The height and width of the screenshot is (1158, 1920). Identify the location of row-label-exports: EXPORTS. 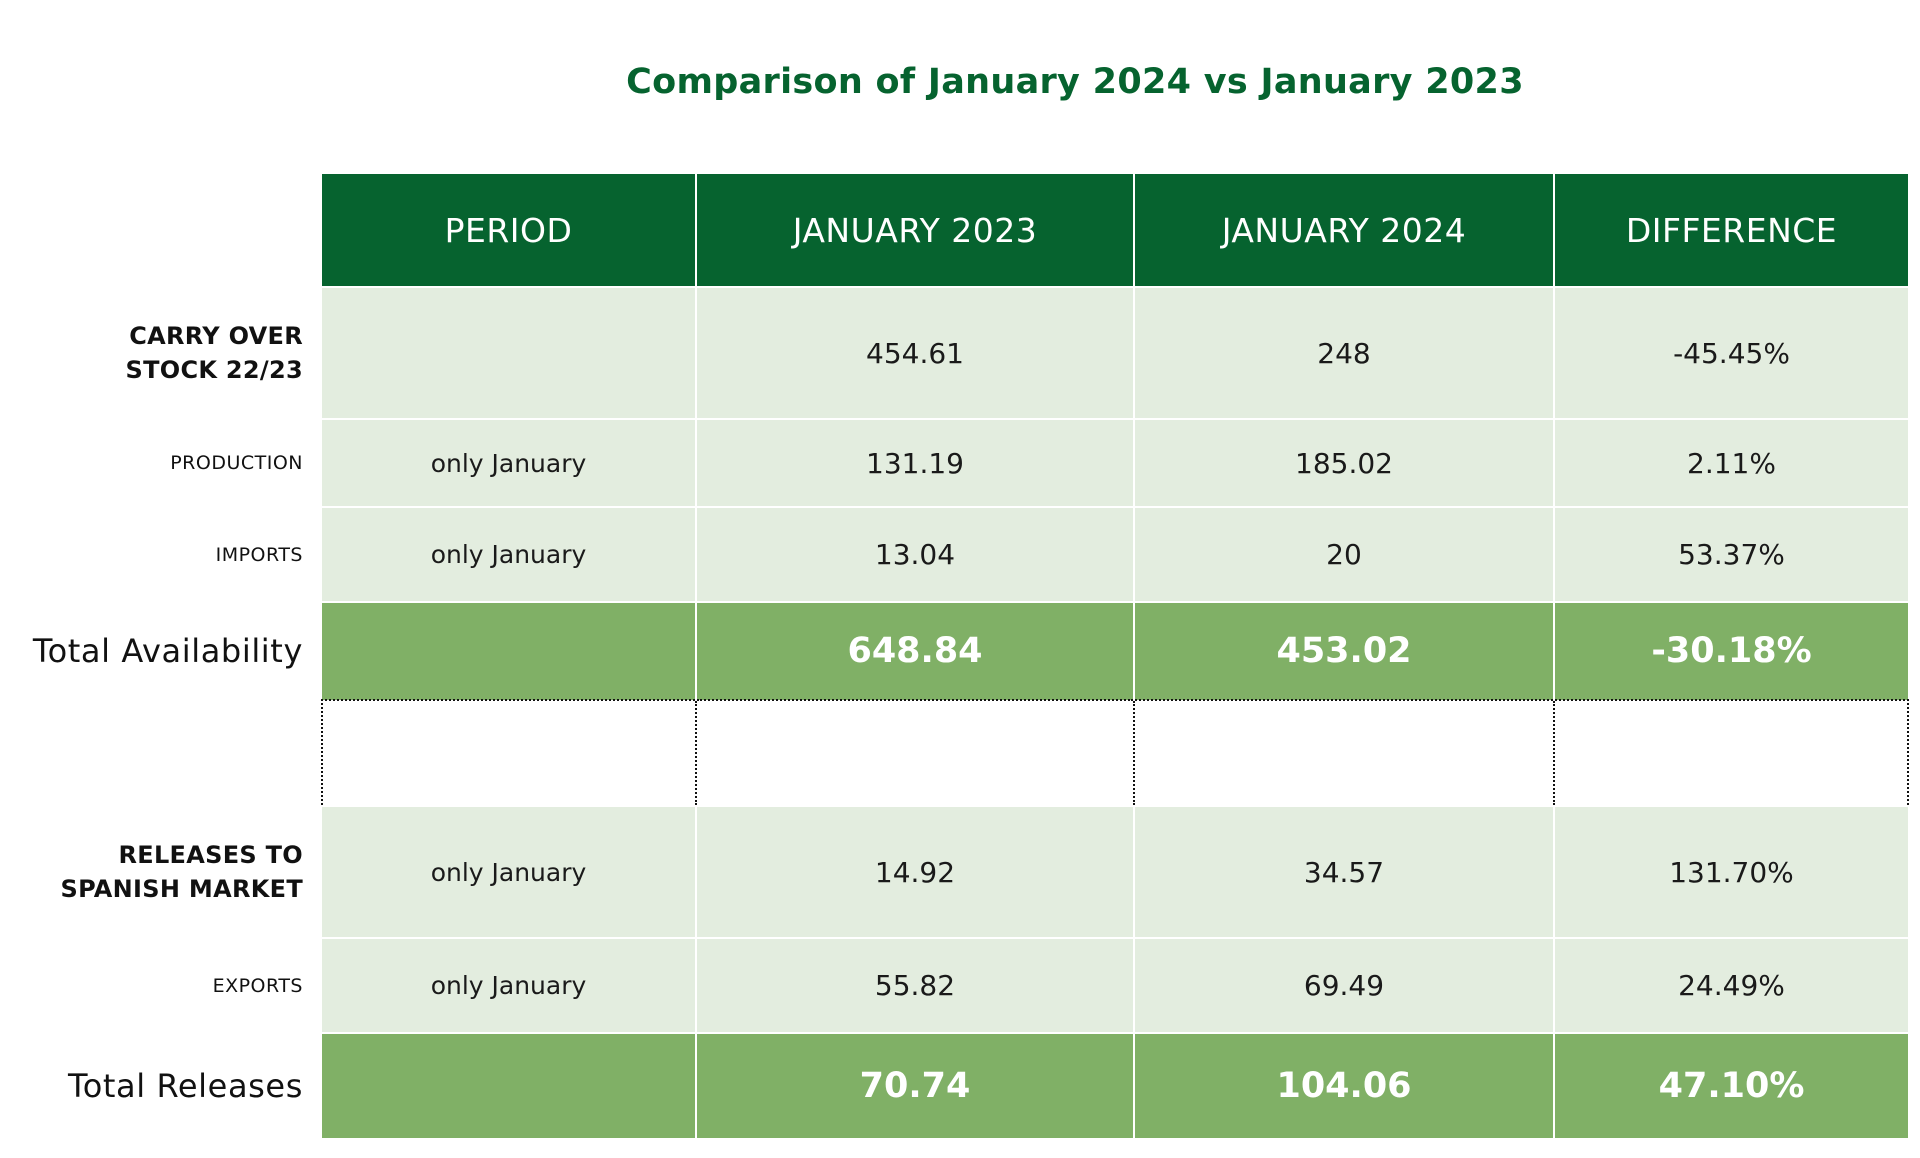
(161, 985).